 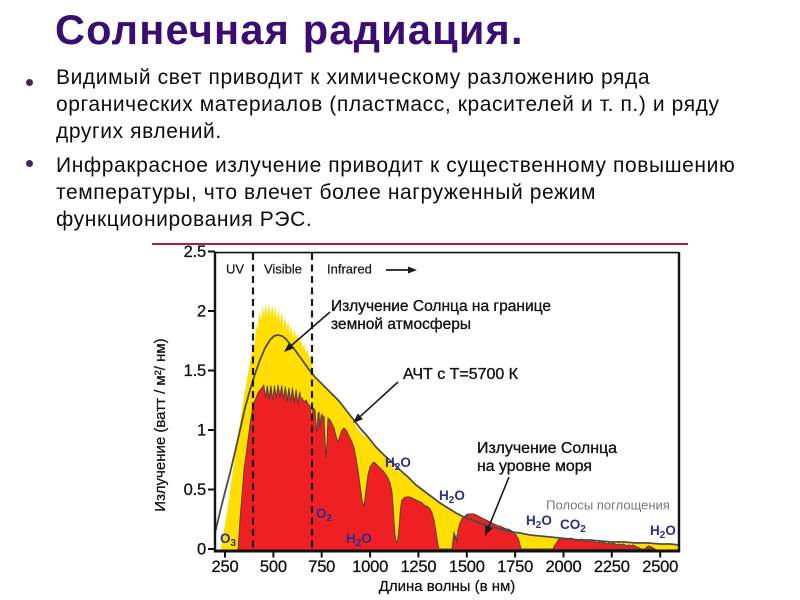 What do you see at coordinates (515, 567) in the screenshot?
I see `svg-text: 1750` at bounding box center [515, 567].